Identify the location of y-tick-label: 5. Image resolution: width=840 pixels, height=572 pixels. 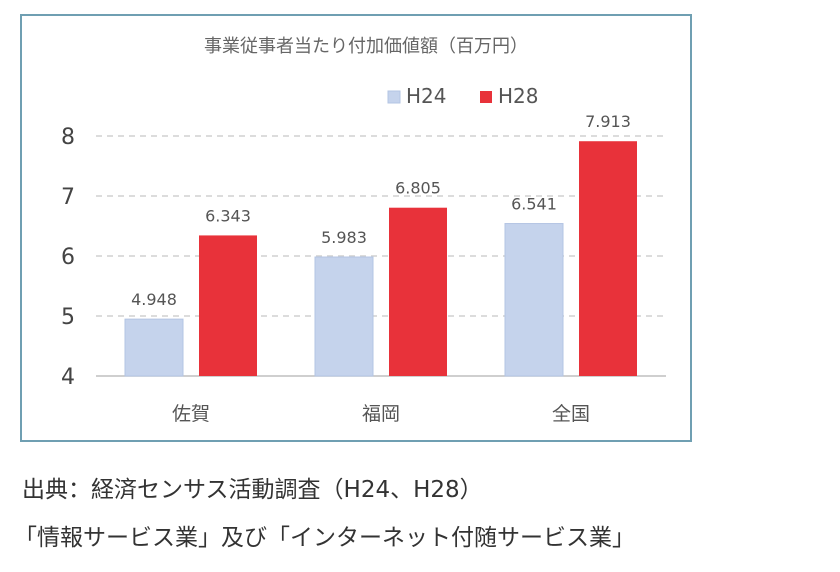
(68, 317).